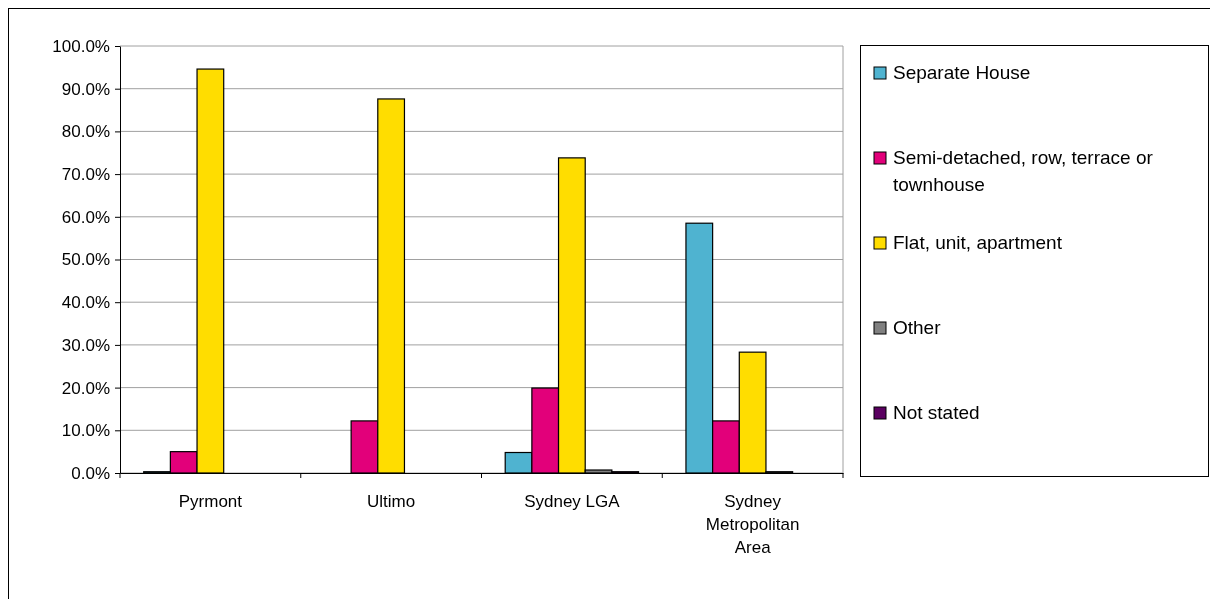 The width and height of the screenshot is (1210, 599). What do you see at coordinates (85, 89) in the screenshot?
I see `y-tick-label: 90.0%` at bounding box center [85, 89].